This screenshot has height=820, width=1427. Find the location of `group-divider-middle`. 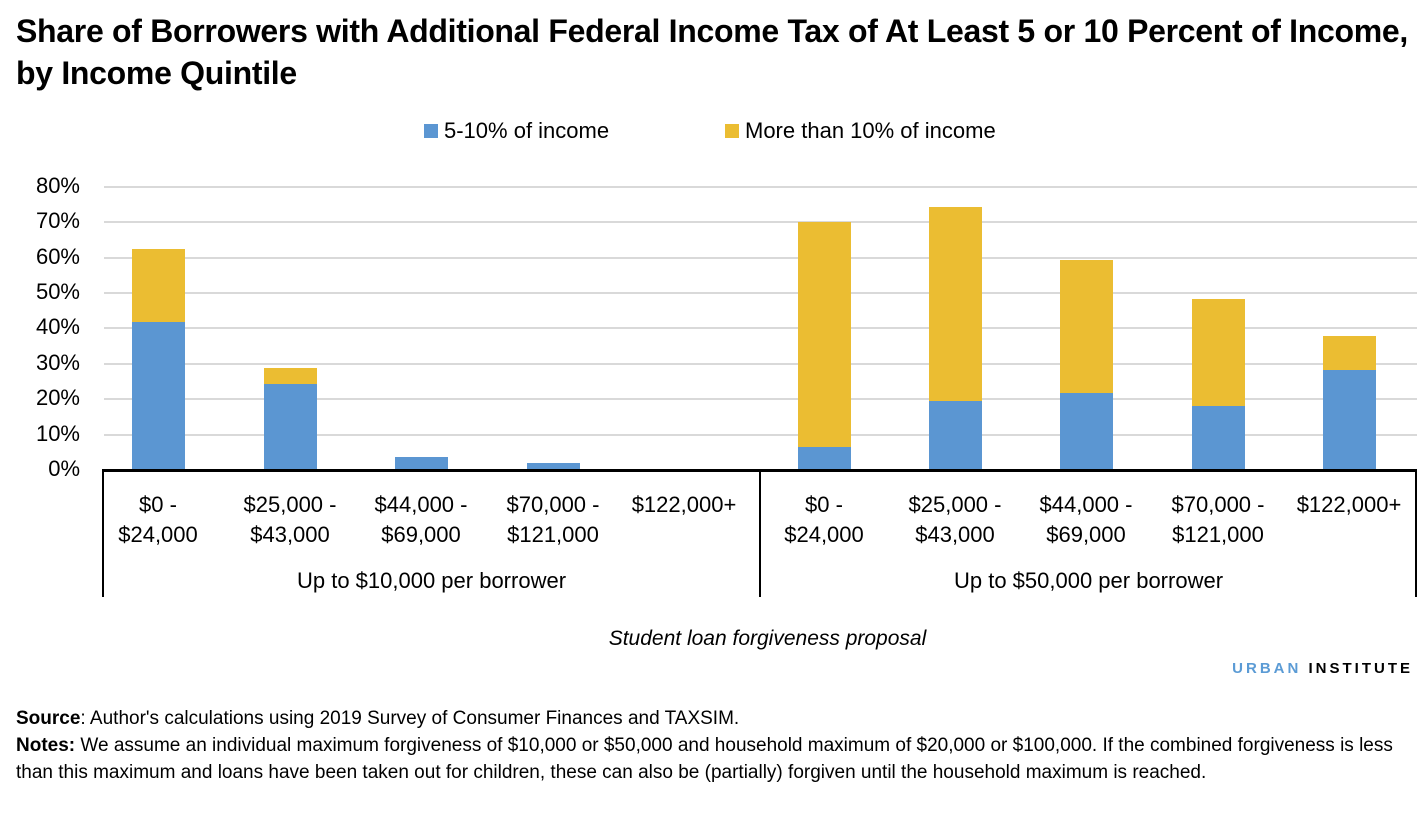

group-divider-middle is located at coordinates (760, 533).